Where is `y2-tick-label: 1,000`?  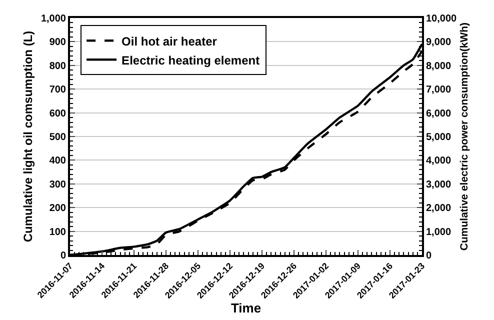
y2-tick-label: 1,000 is located at coordinates (439, 232).